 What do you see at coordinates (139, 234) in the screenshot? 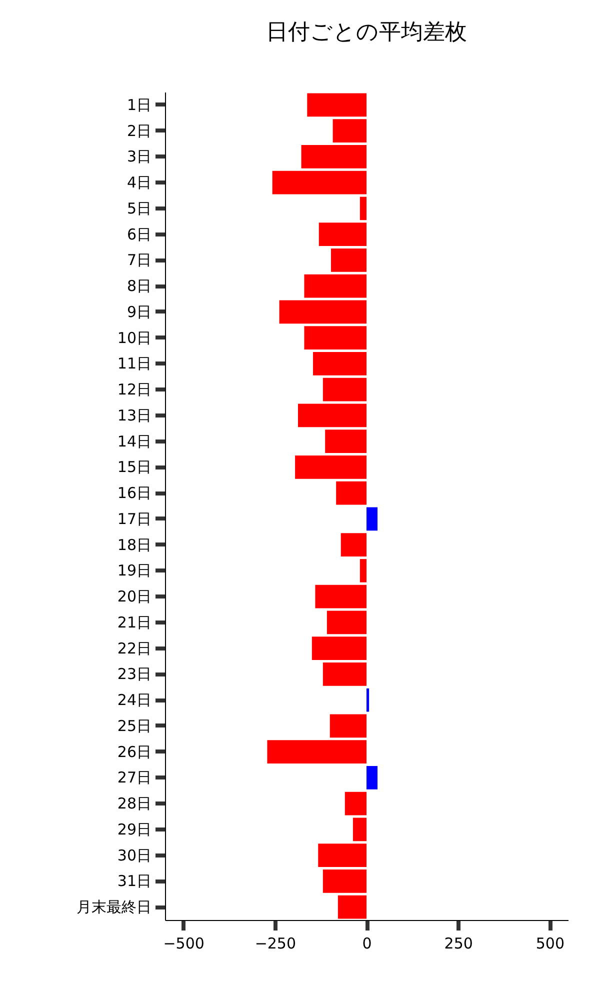
I see `y-tick-label: 6日` at bounding box center [139, 234].